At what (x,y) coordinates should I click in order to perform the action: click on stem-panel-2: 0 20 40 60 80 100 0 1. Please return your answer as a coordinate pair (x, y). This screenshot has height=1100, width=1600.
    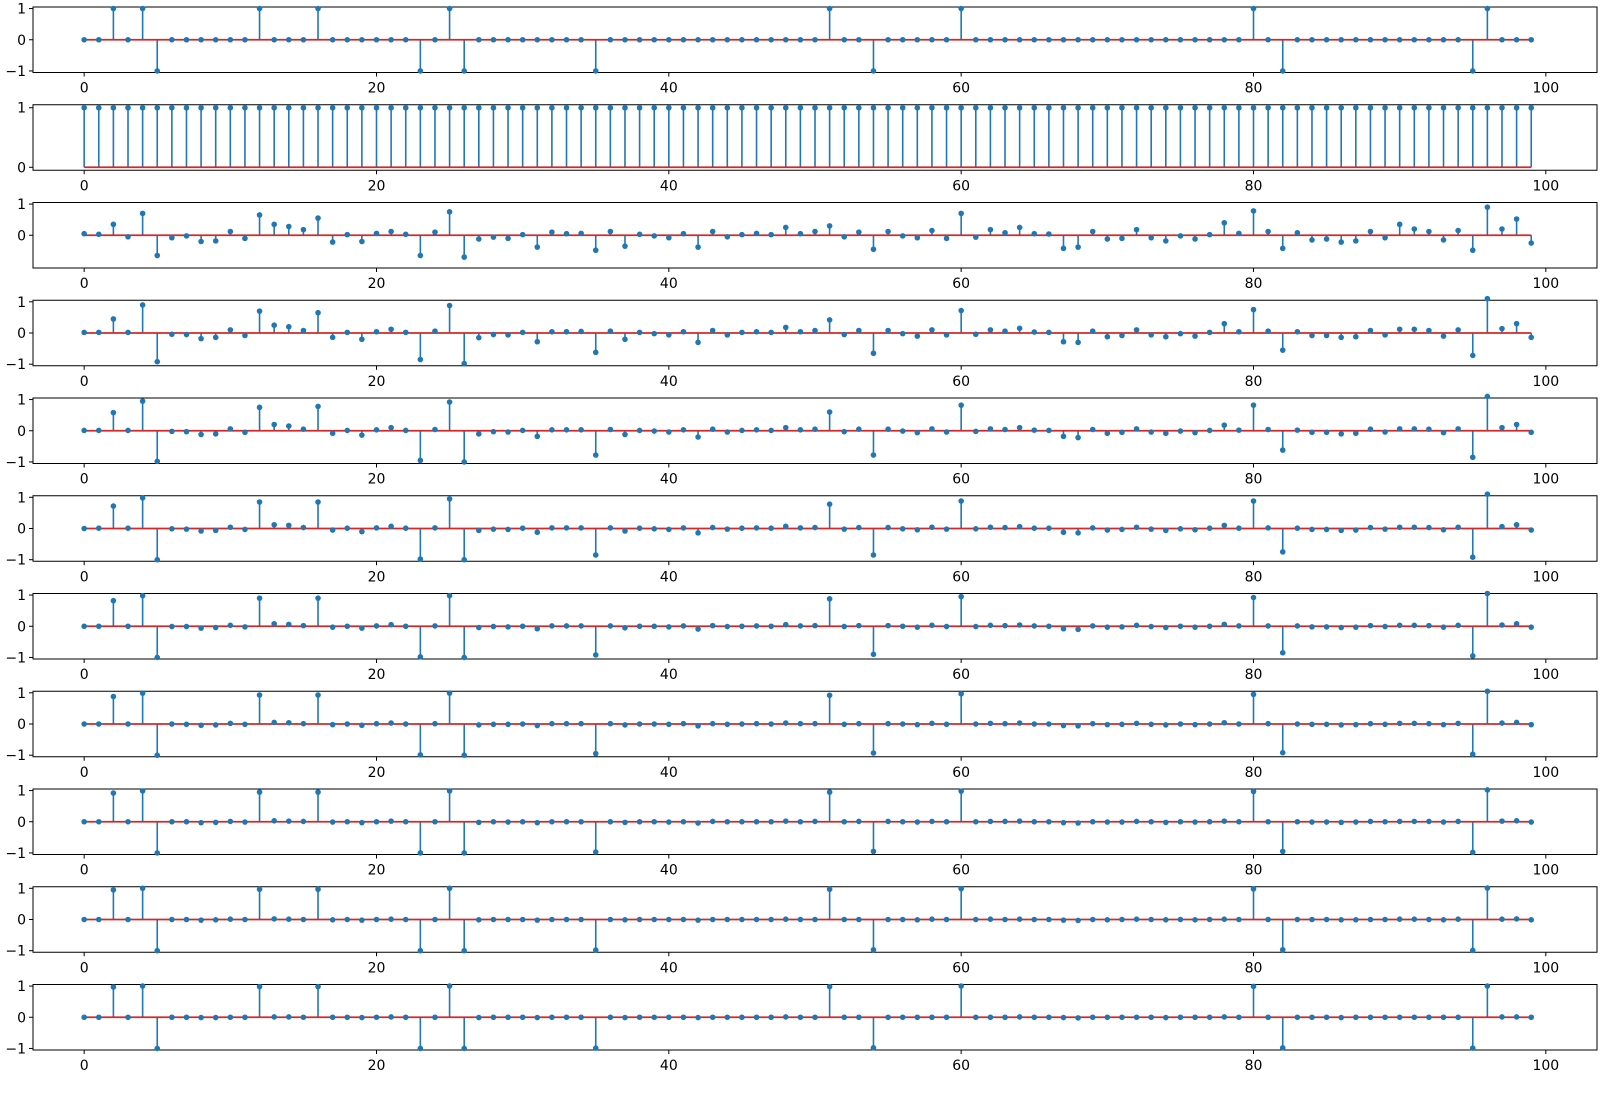
    Looking at the image, I should click on (807, 147).